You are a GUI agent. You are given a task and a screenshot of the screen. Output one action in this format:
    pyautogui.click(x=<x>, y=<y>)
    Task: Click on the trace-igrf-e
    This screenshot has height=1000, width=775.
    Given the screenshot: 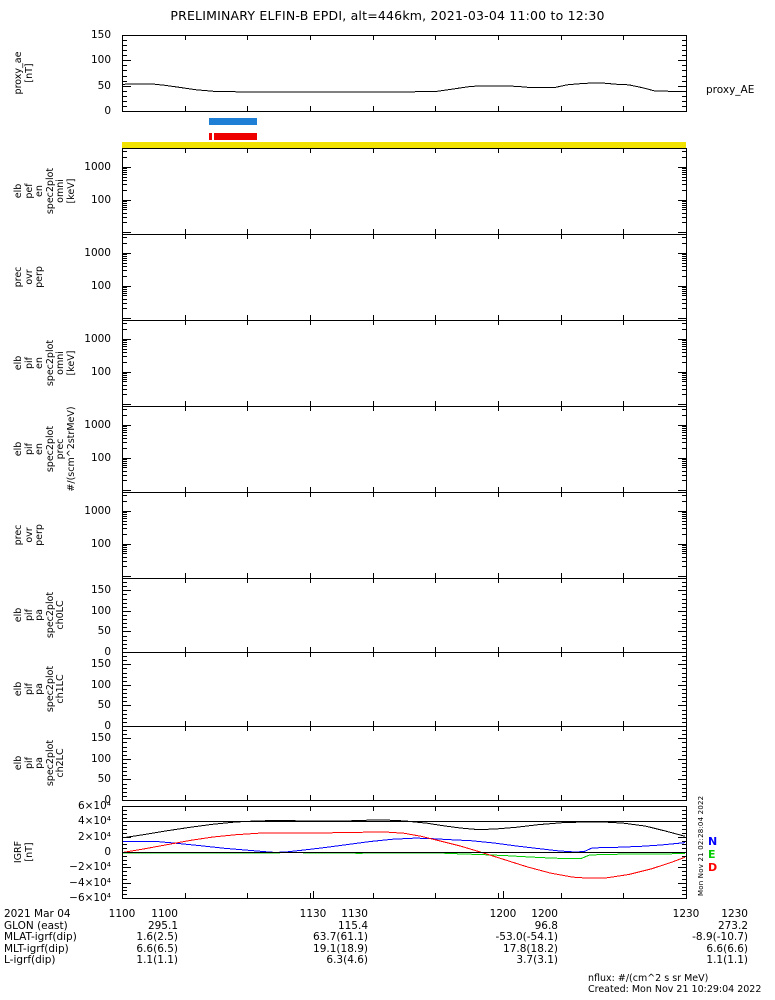 What is the action you would take?
    pyautogui.click(x=404, y=856)
    